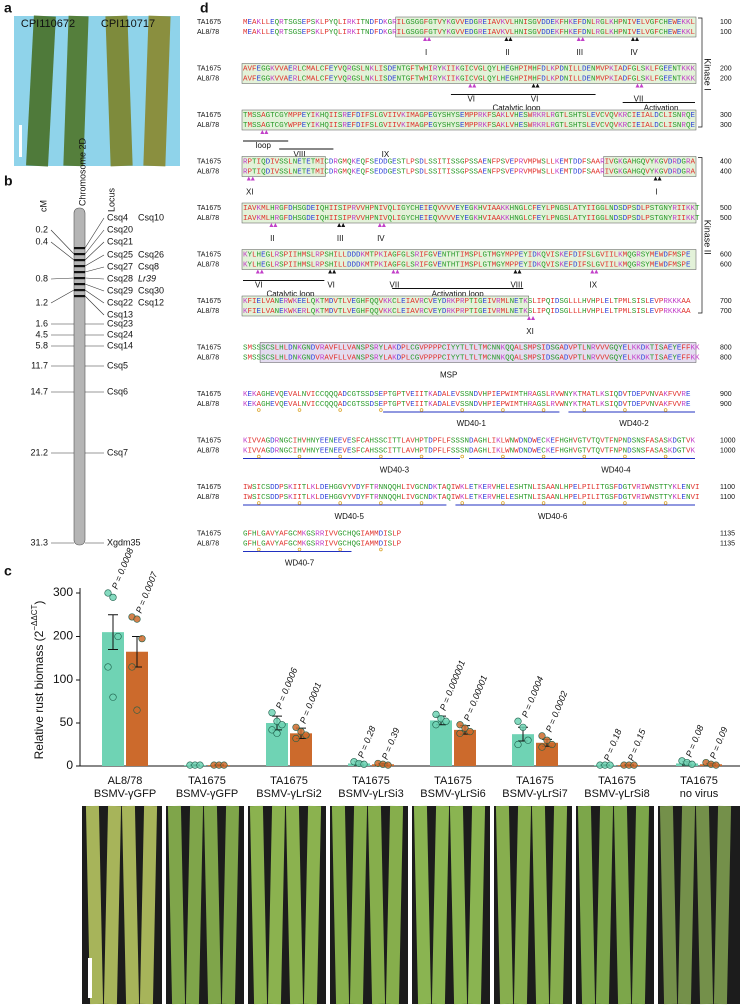  Describe the element at coordinates (350, 516) in the screenshot. I see `annotation: WD40-5` at that location.